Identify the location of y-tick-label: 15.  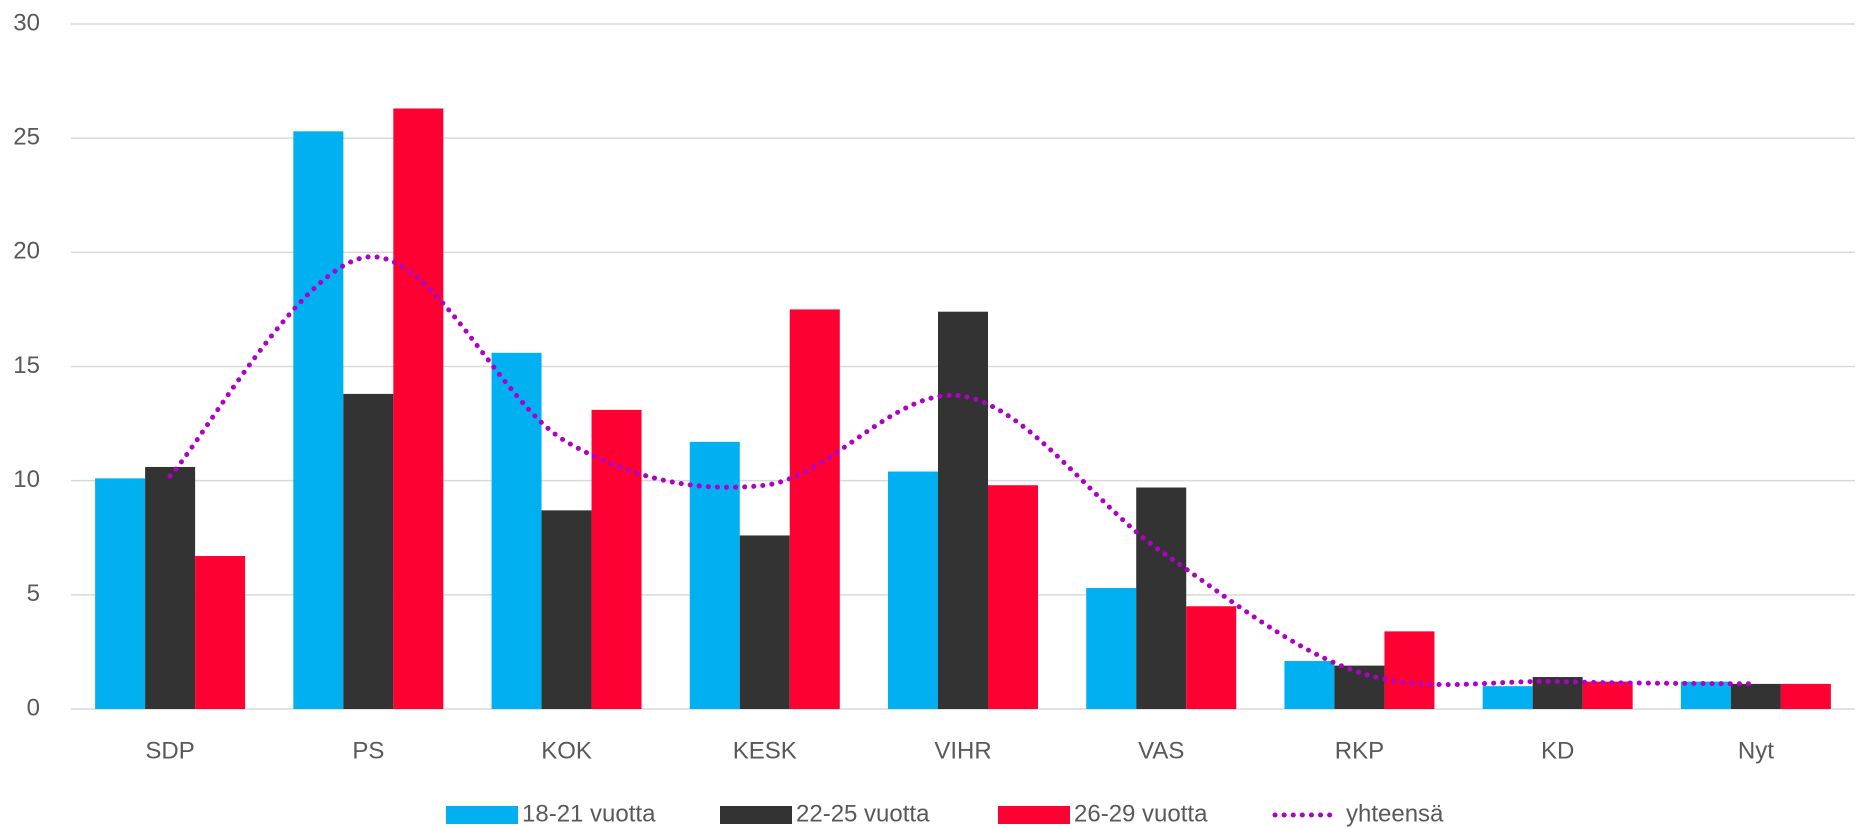
(26, 365).